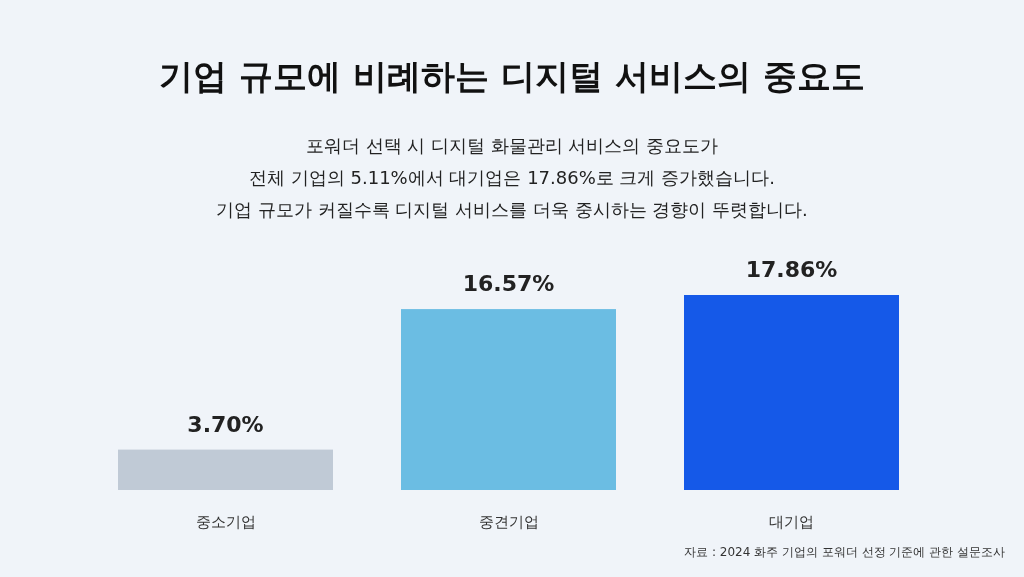 The height and width of the screenshot is (577, 1024). I want to click on x-tick-label: 중소기업, so click(225, 522).